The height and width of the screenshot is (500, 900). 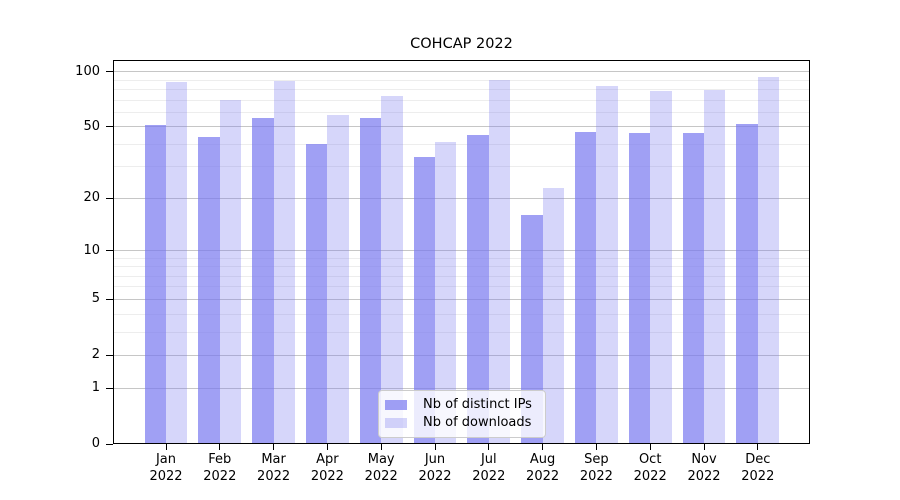 What do you see at coordinates (607, 265) in the screenshot?
I see `bar-downloads-sep-2022` at bounding box center [607, 265].